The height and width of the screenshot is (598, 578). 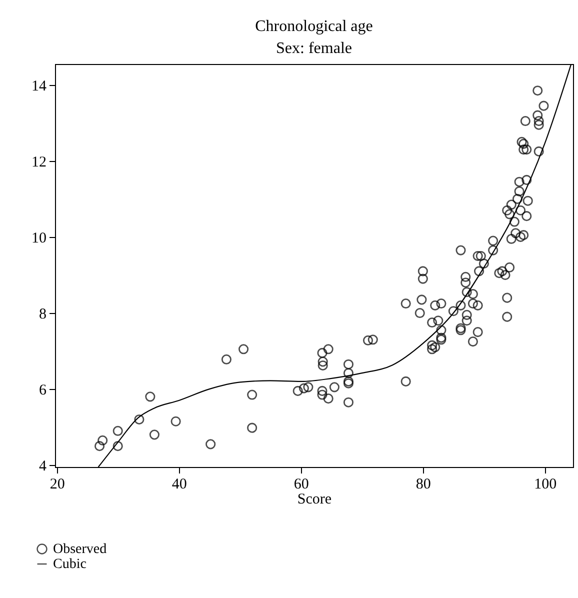 I want to click on x-tick-label: 40, so click(x=179, y=484).